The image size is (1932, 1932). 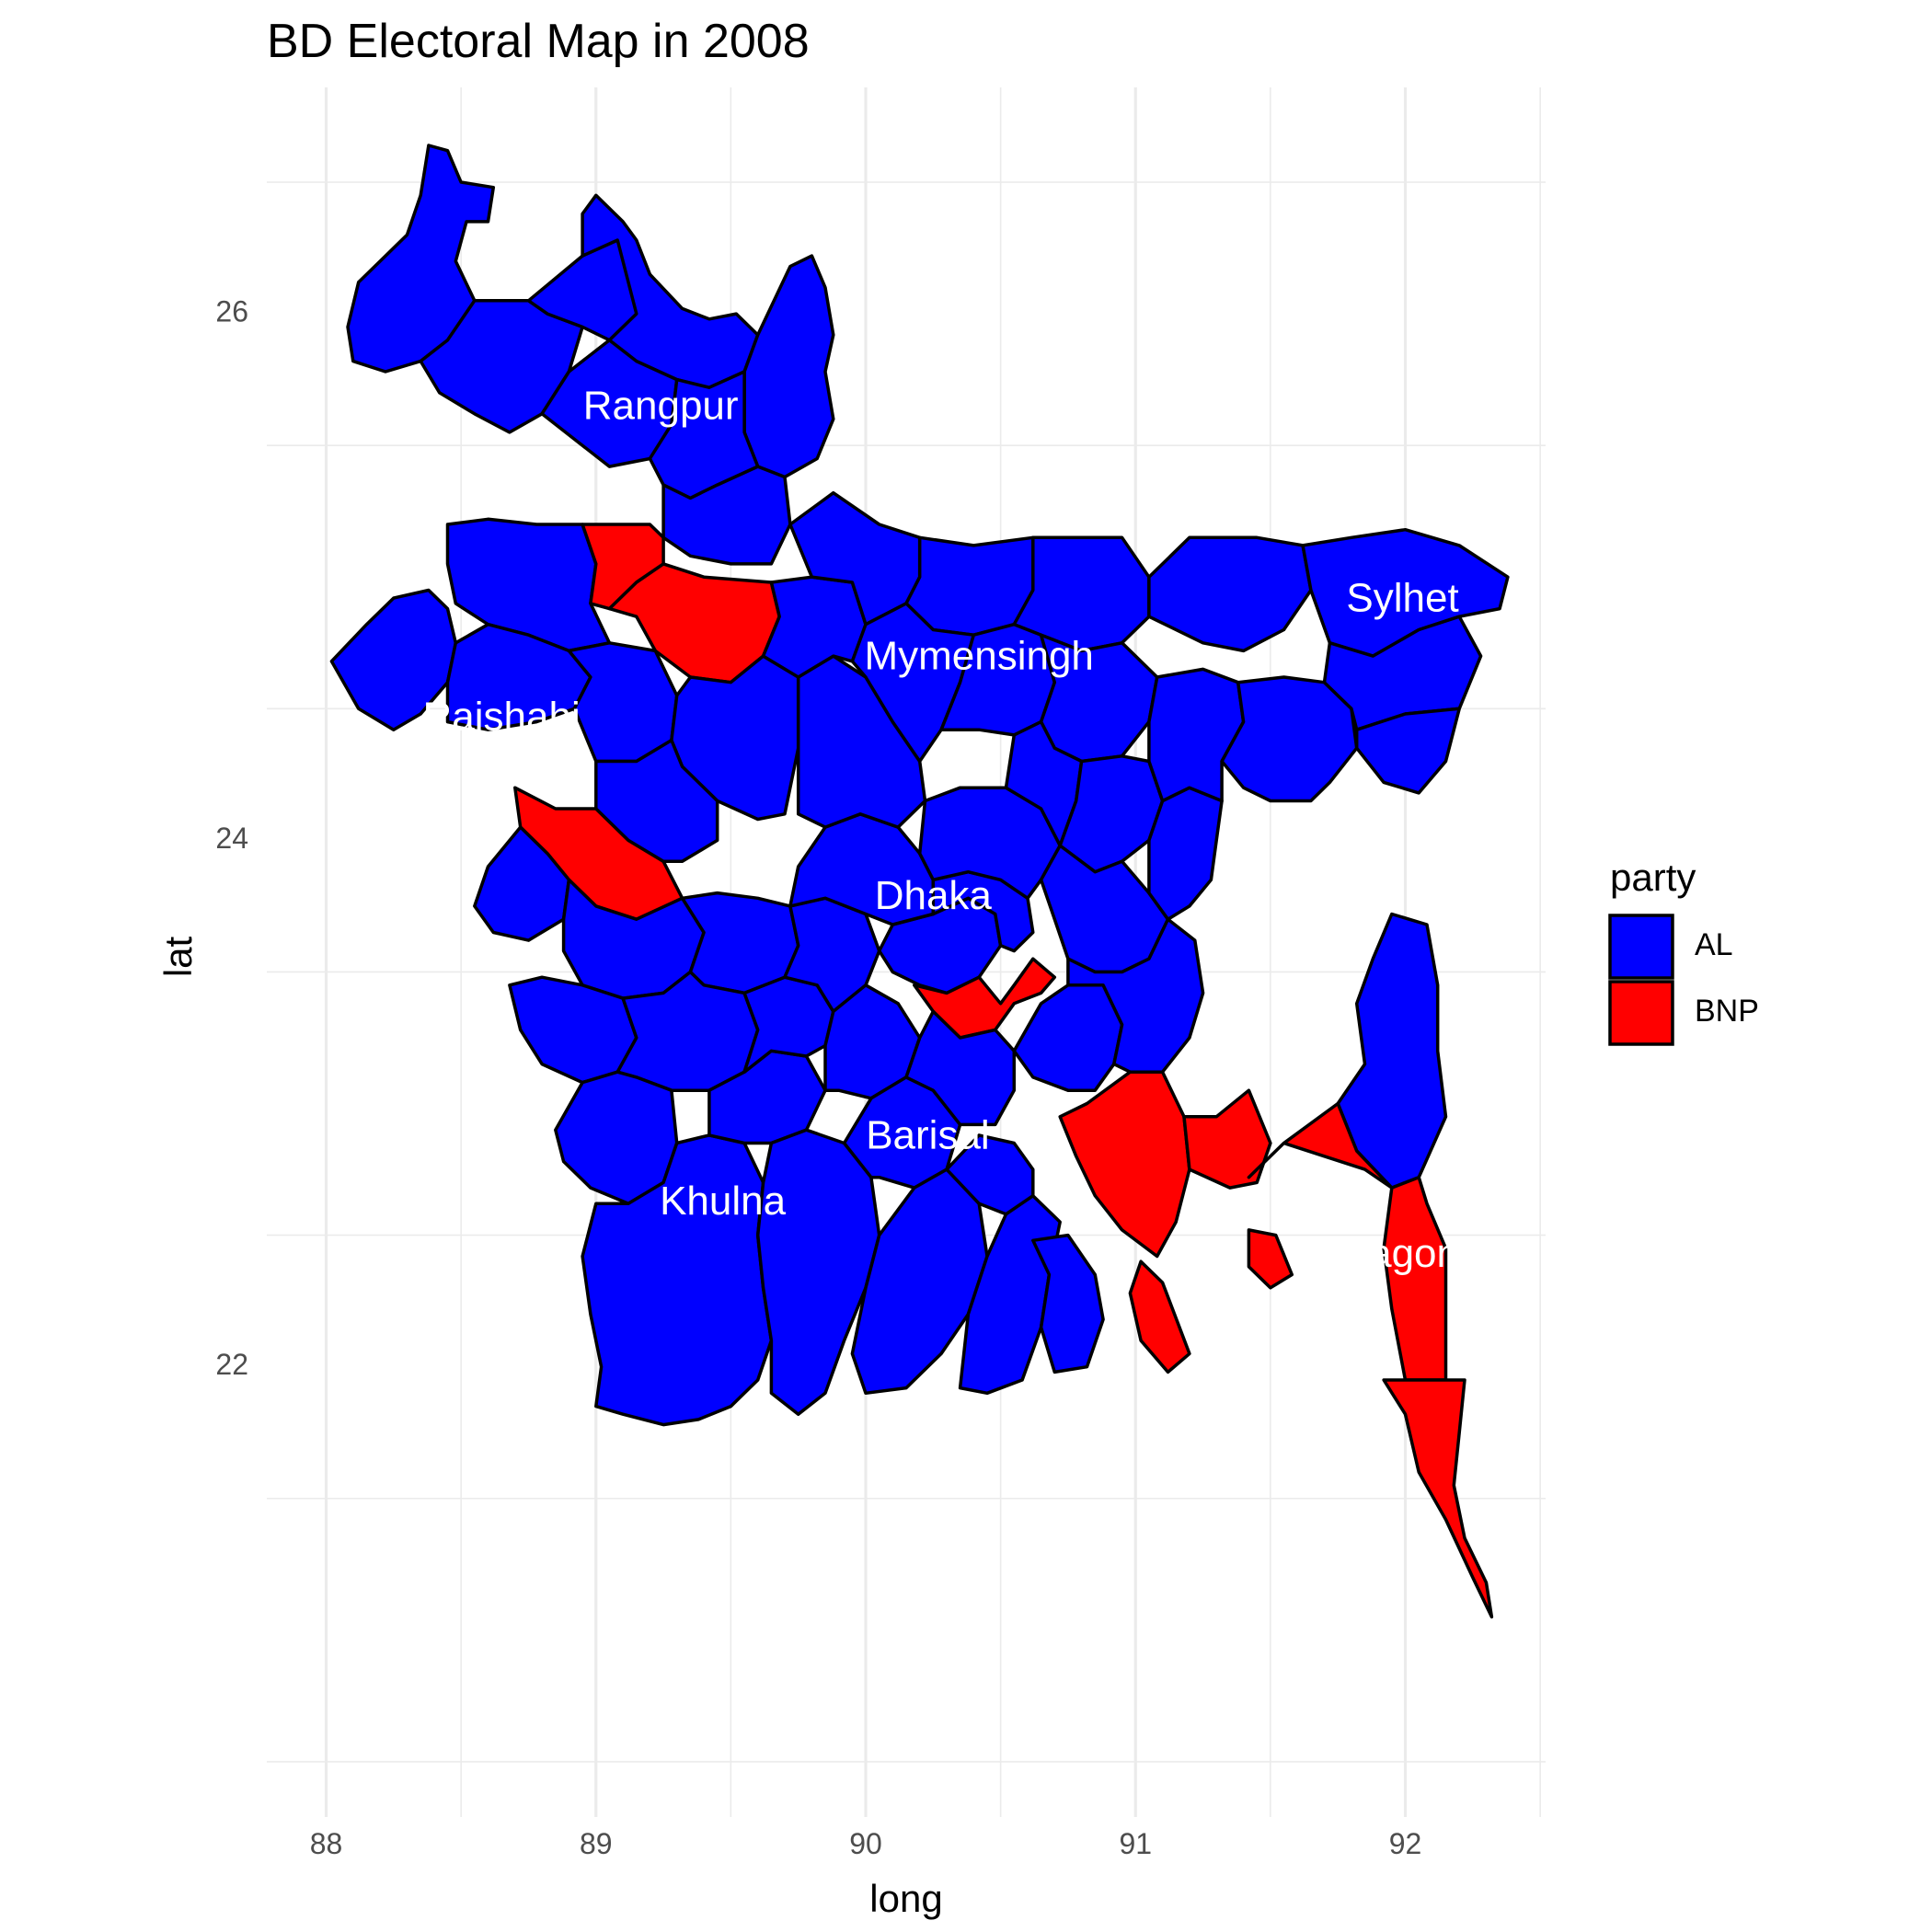 What do you see at coordinates (538, 41) in the screenshot?
I see `chart-title: BD Electoral Map in 2008` at bounding box center [538, 41].